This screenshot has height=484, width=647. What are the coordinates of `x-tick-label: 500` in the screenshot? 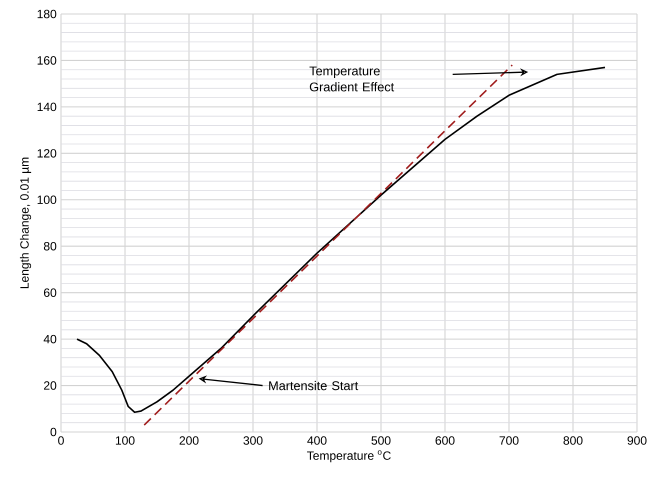 It's located at (381, 440).